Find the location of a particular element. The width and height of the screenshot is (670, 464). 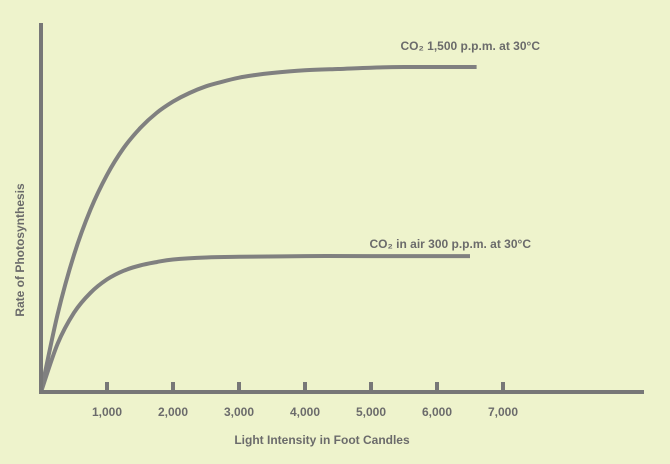

x-tick-label-4000: 4,000 is located at coordinates (305, 412).